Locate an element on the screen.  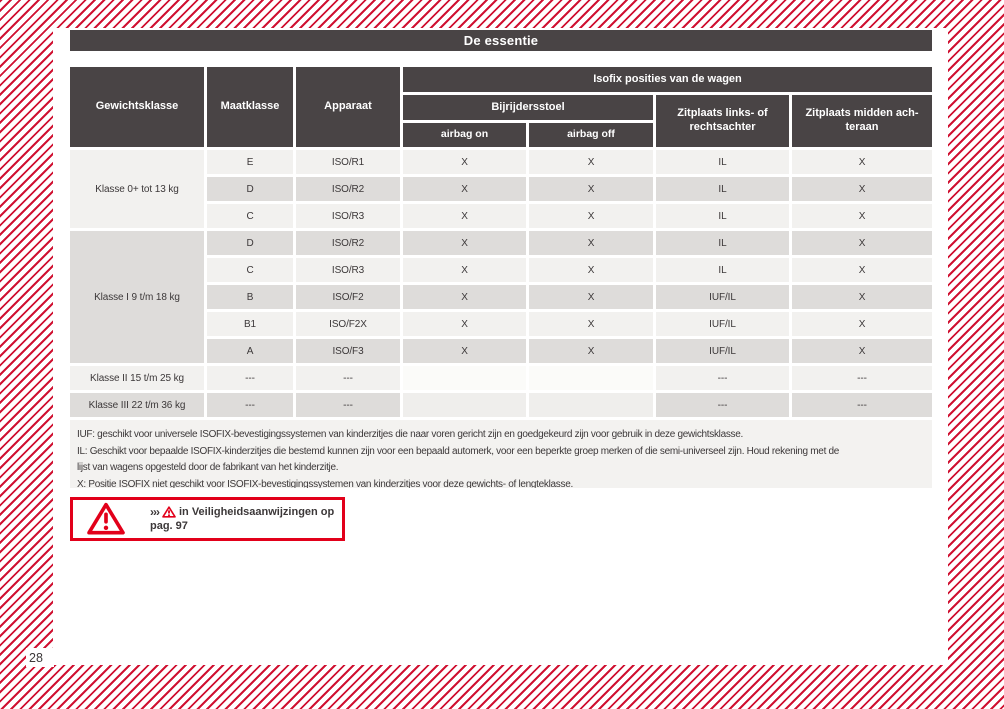
col-header-apparaat: Apparaat is located at coordinates (348, 107).